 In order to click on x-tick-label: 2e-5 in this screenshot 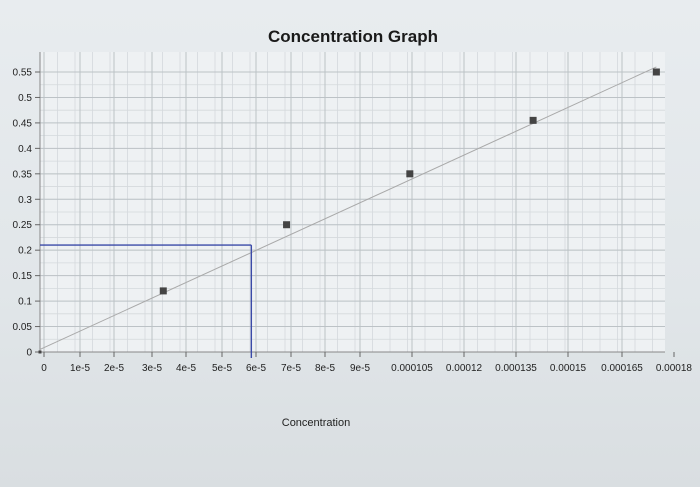, I will do `click(114, 368)`.